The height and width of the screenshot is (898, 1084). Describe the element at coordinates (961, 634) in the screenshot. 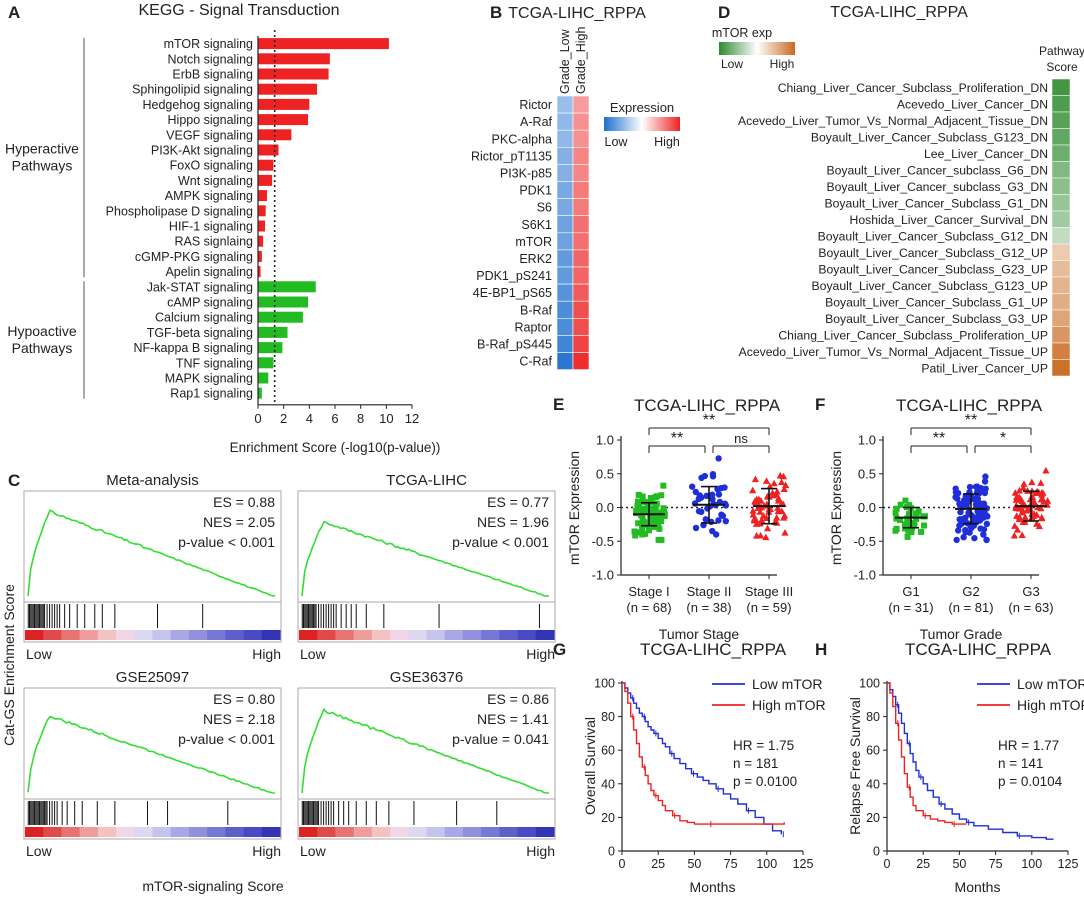

I see `x-axis-title: Tumor Grade` at that location.